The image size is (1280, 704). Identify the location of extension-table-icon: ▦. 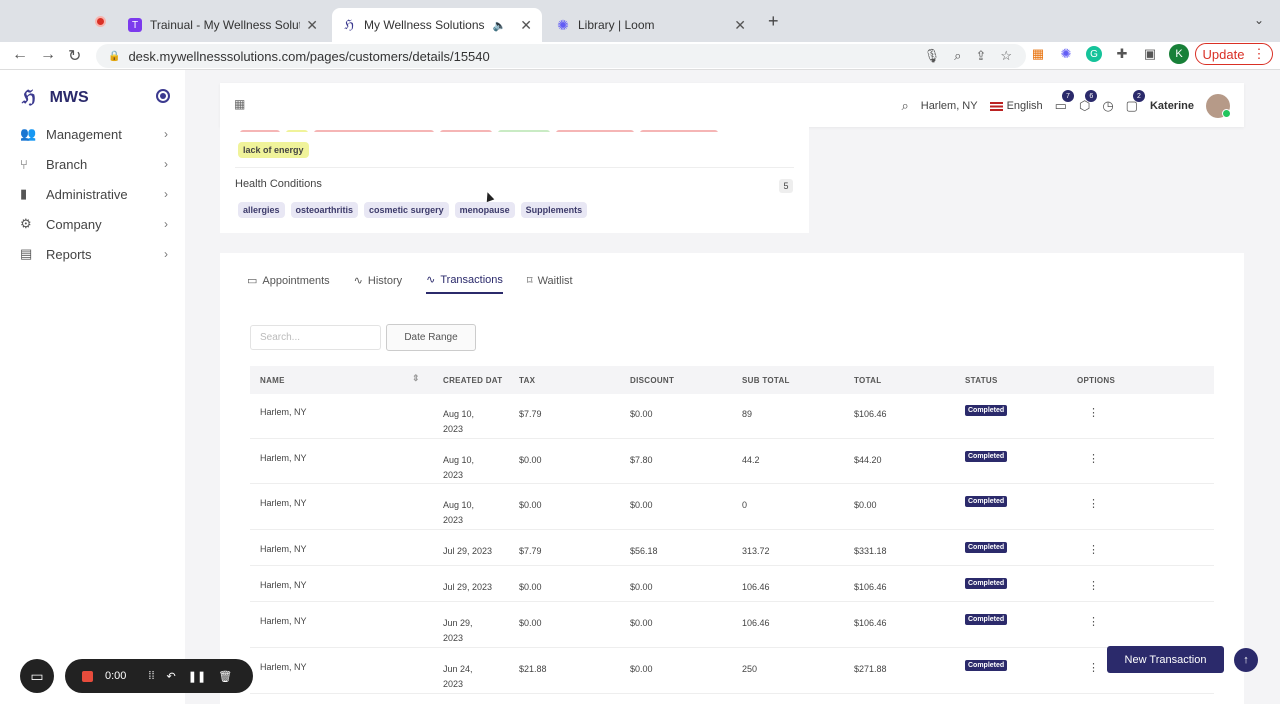
(1038, 53).